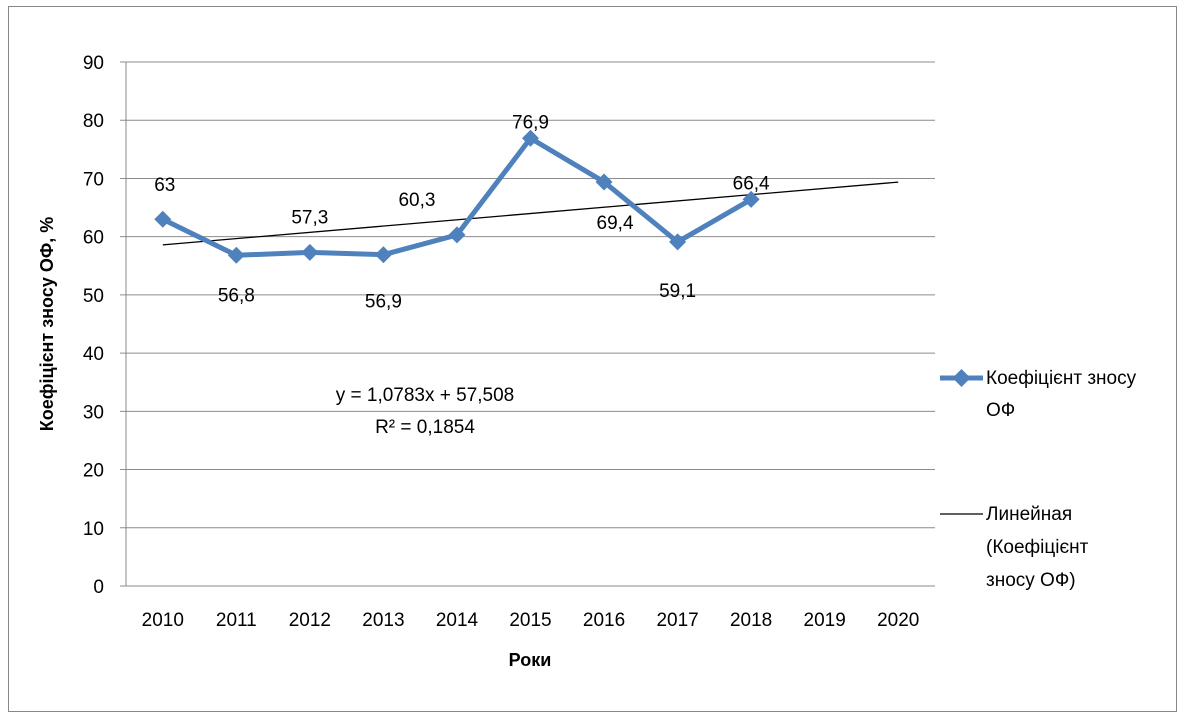  What do you see at coordinates (425, 427) in the screenshot?
I see `trendline-r-squared: R² = 0,1854` at bounding box center [425, 427].